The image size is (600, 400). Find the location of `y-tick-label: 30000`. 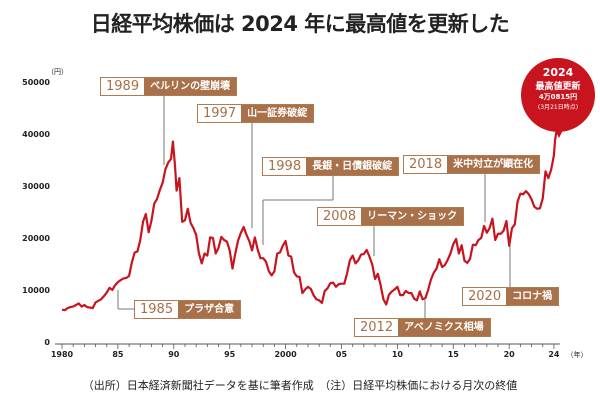

y-tick-label: 30000 is located at coordinates (36, 186).